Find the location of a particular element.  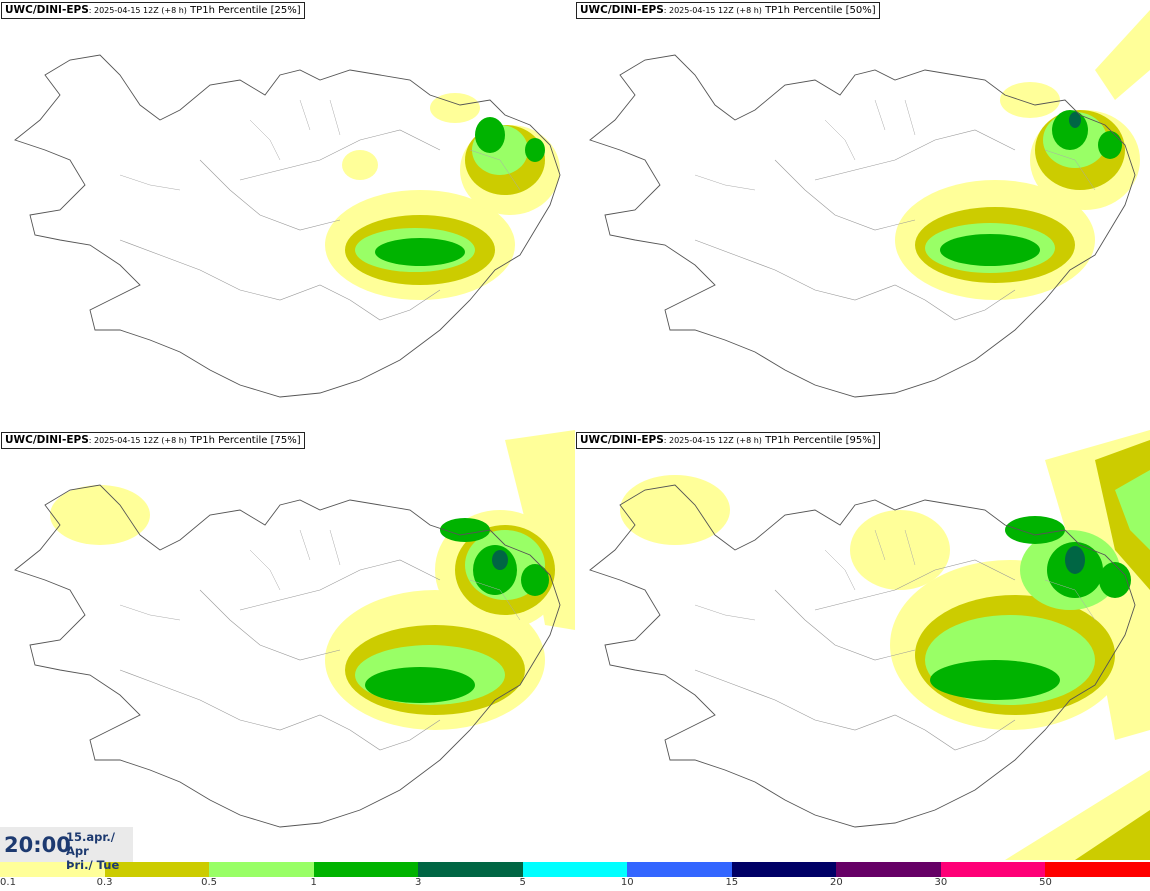

colorbar-ticks: 0.1 0.3 0.5 1 3 5 10 15 20 30 50 is located at coordinates (575, 884).